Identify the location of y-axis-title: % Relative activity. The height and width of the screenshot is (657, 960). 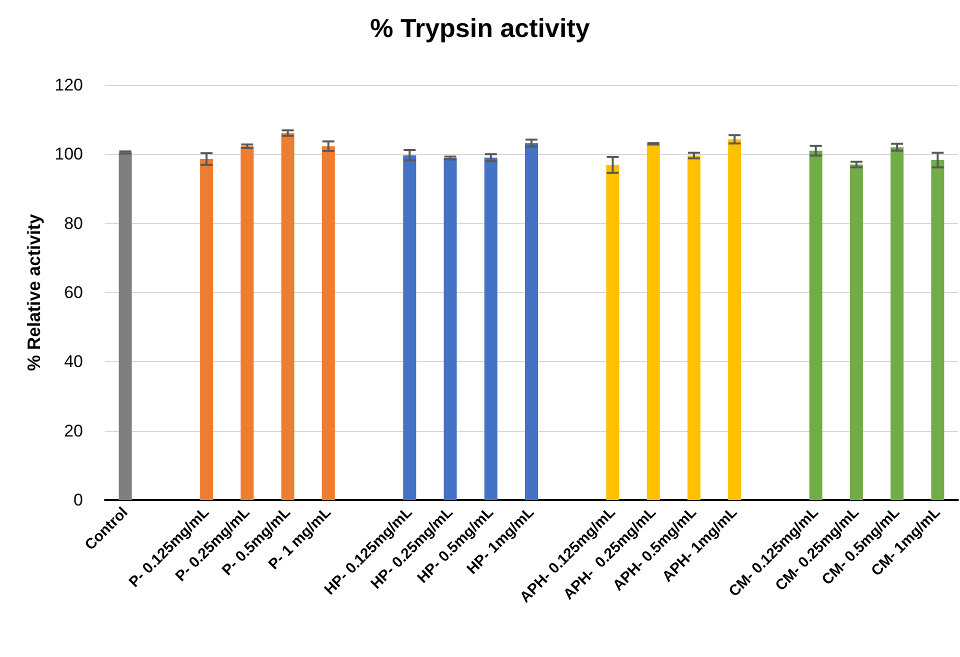
(34, 293).